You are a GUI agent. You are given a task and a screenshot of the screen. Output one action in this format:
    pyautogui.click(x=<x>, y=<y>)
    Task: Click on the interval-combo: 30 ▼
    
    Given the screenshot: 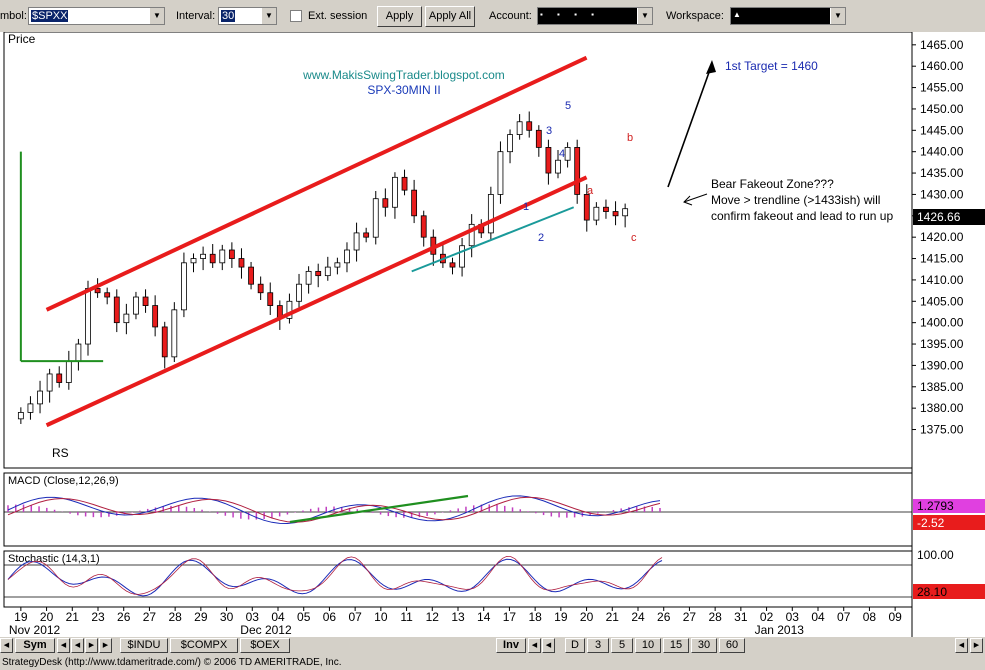 What is the action you would take?
    pyautogui.click(x=247, y=16)
    